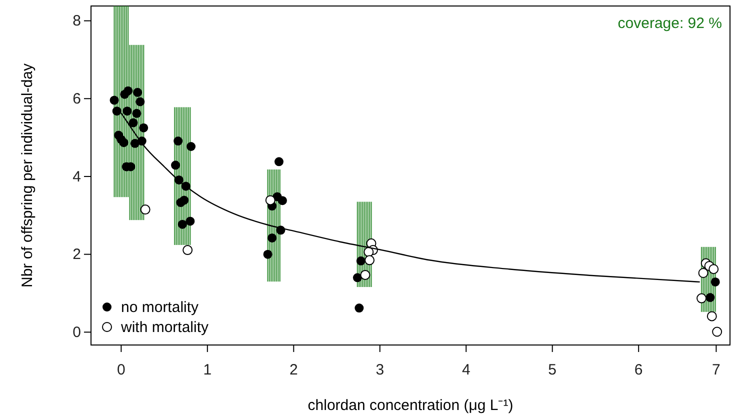  I want to click on x-tick-label: 1, so click(207, 370).